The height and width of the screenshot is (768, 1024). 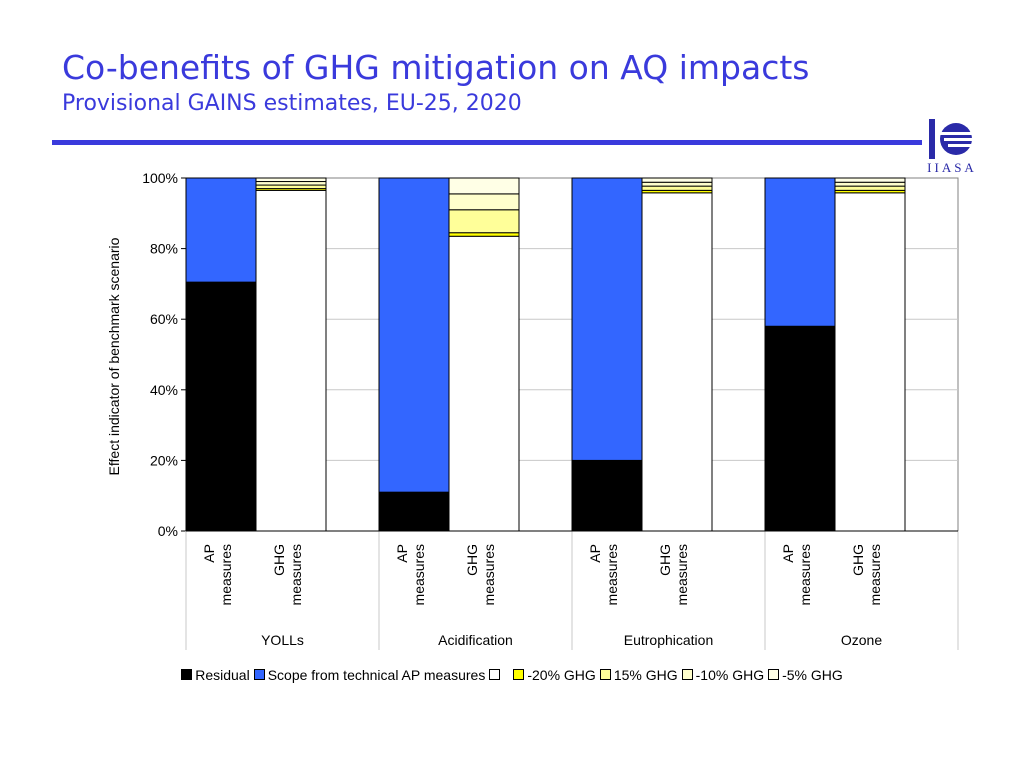 What do you see at coordinates (950, 139) in the screenshot?
I see `iiasa-logo-icon` at bounding box center [950, 139].